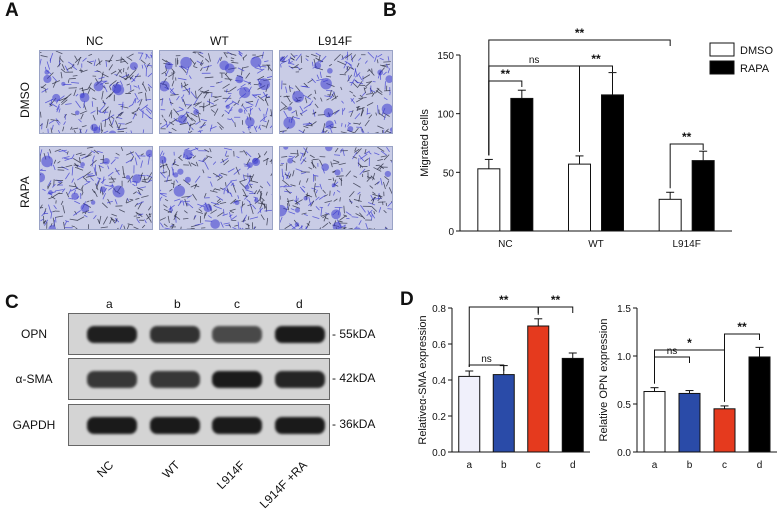 The height and width of the screenshot is (511, 778). Describe the element at coordinates (216, 92) in the screenshot. I see `micrograph-wt-dmso` at that location.